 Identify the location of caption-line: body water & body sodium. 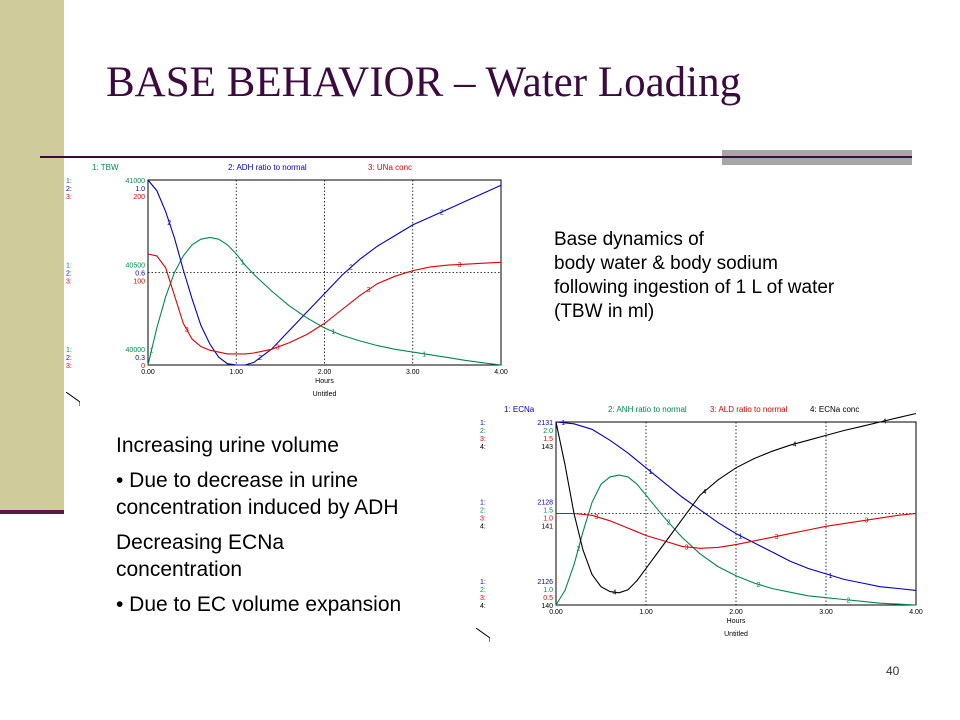
(666, 263).